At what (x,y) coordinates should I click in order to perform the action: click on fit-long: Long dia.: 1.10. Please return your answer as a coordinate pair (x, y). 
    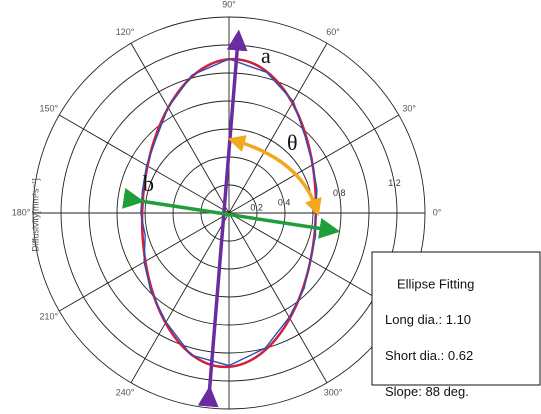
    Looking at the image, I should click on (428, 319).